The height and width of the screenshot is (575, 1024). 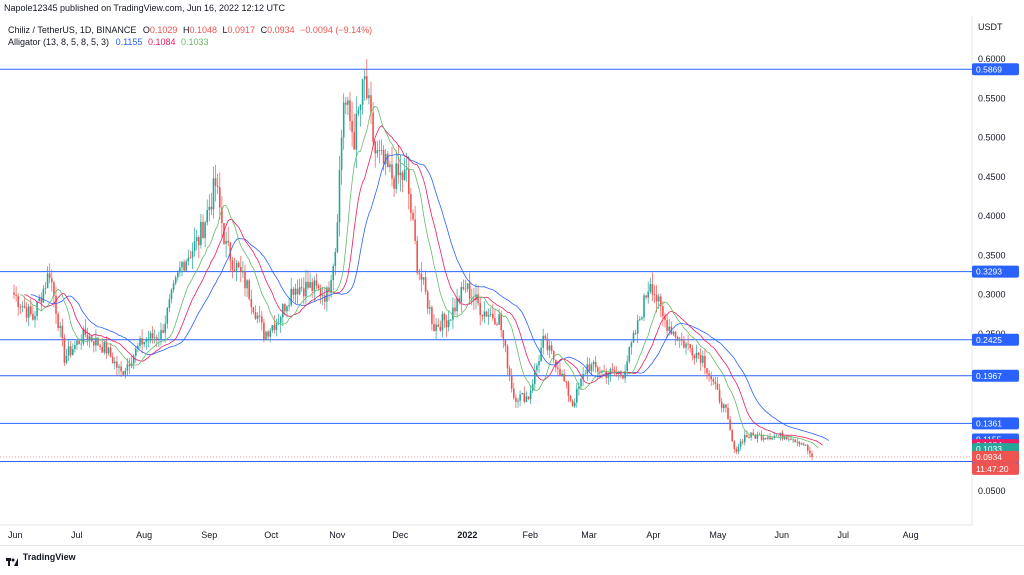 I want to click on footer-brand: TradingView, so click(x=49, y=557).